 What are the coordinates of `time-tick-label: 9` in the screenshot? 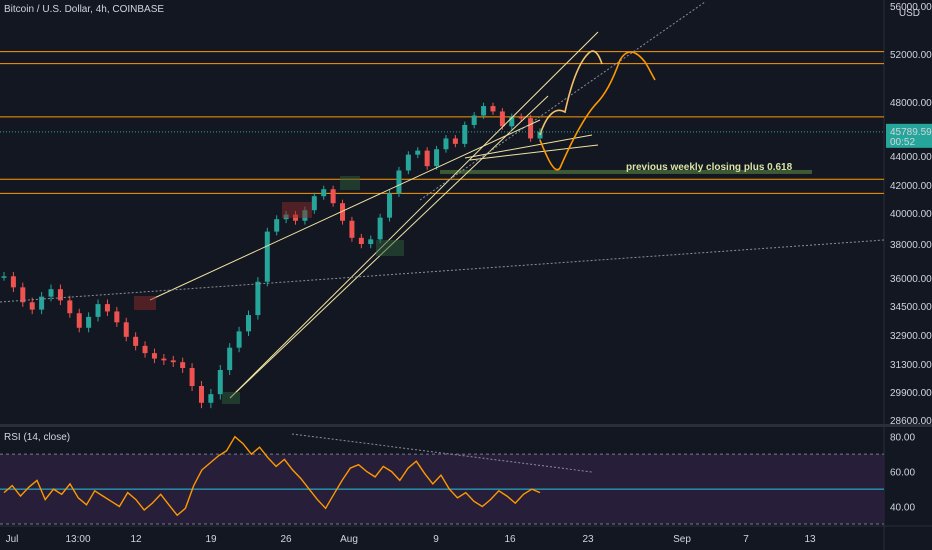 It's located at (436, 539).